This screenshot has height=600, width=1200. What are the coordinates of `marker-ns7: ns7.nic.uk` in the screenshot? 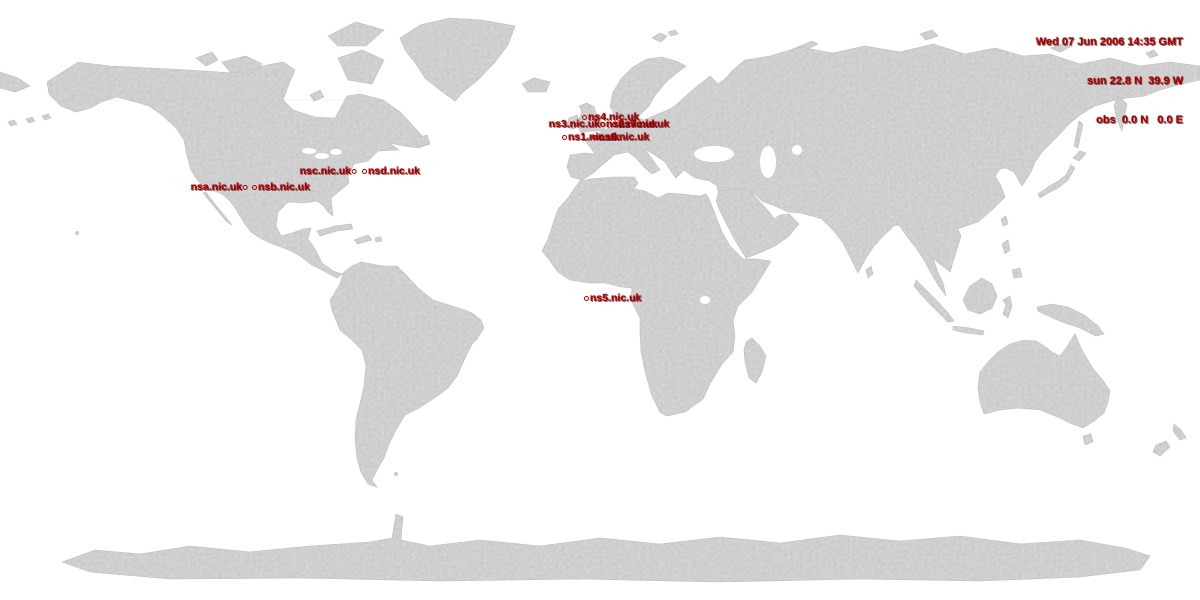 It's located at (640, 124).